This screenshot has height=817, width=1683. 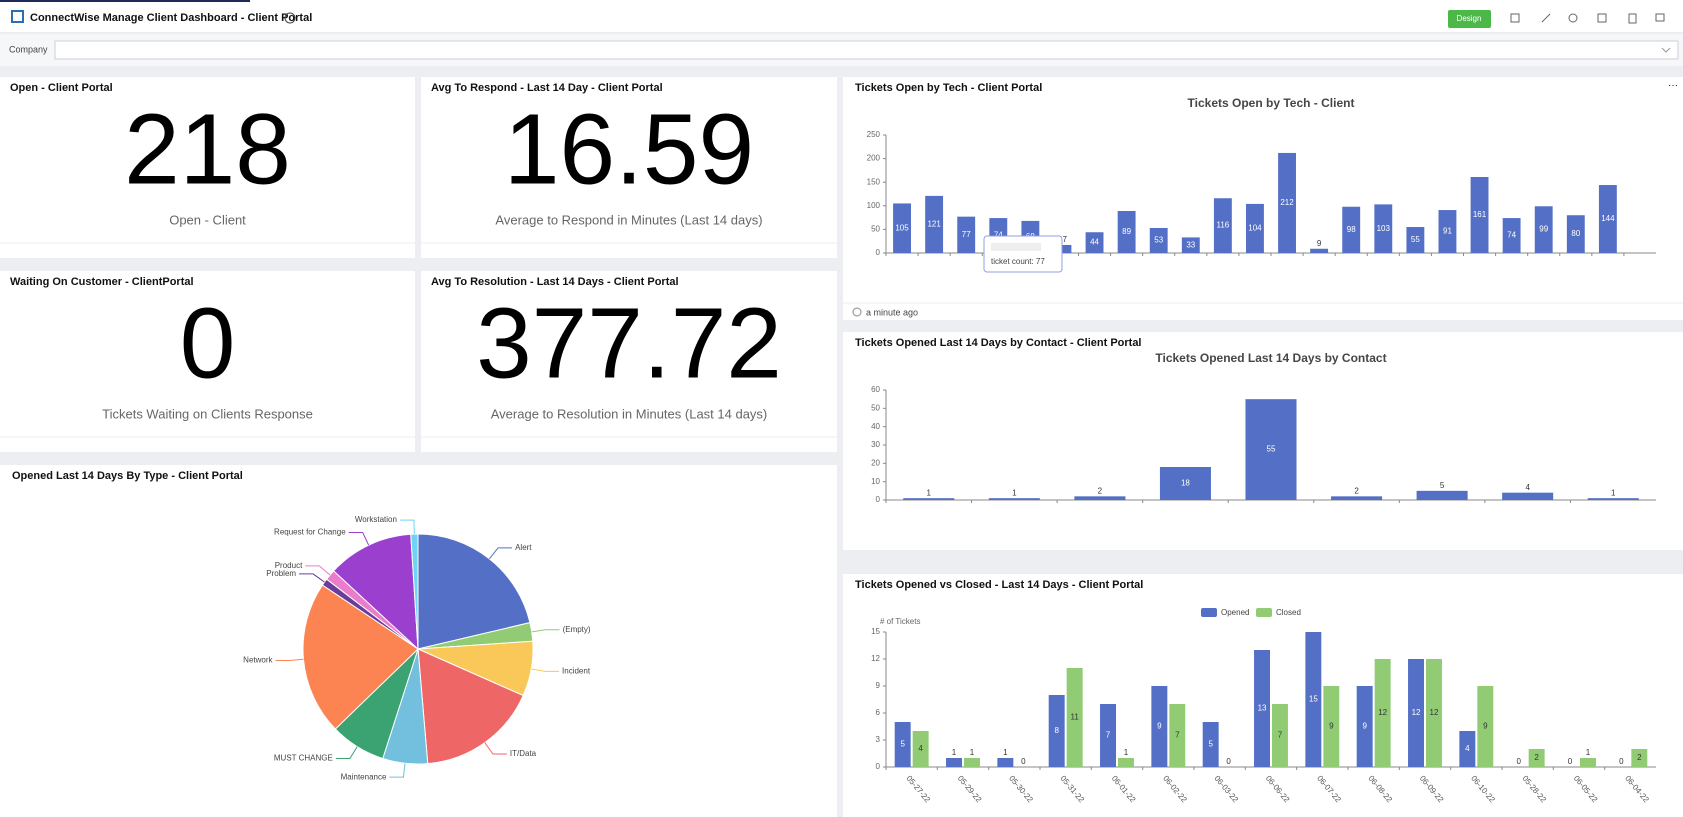 What do you see at coordinates (207, 149) in the screenshot?
I see `kpi-value: 218` at bounding box center [207, 149].